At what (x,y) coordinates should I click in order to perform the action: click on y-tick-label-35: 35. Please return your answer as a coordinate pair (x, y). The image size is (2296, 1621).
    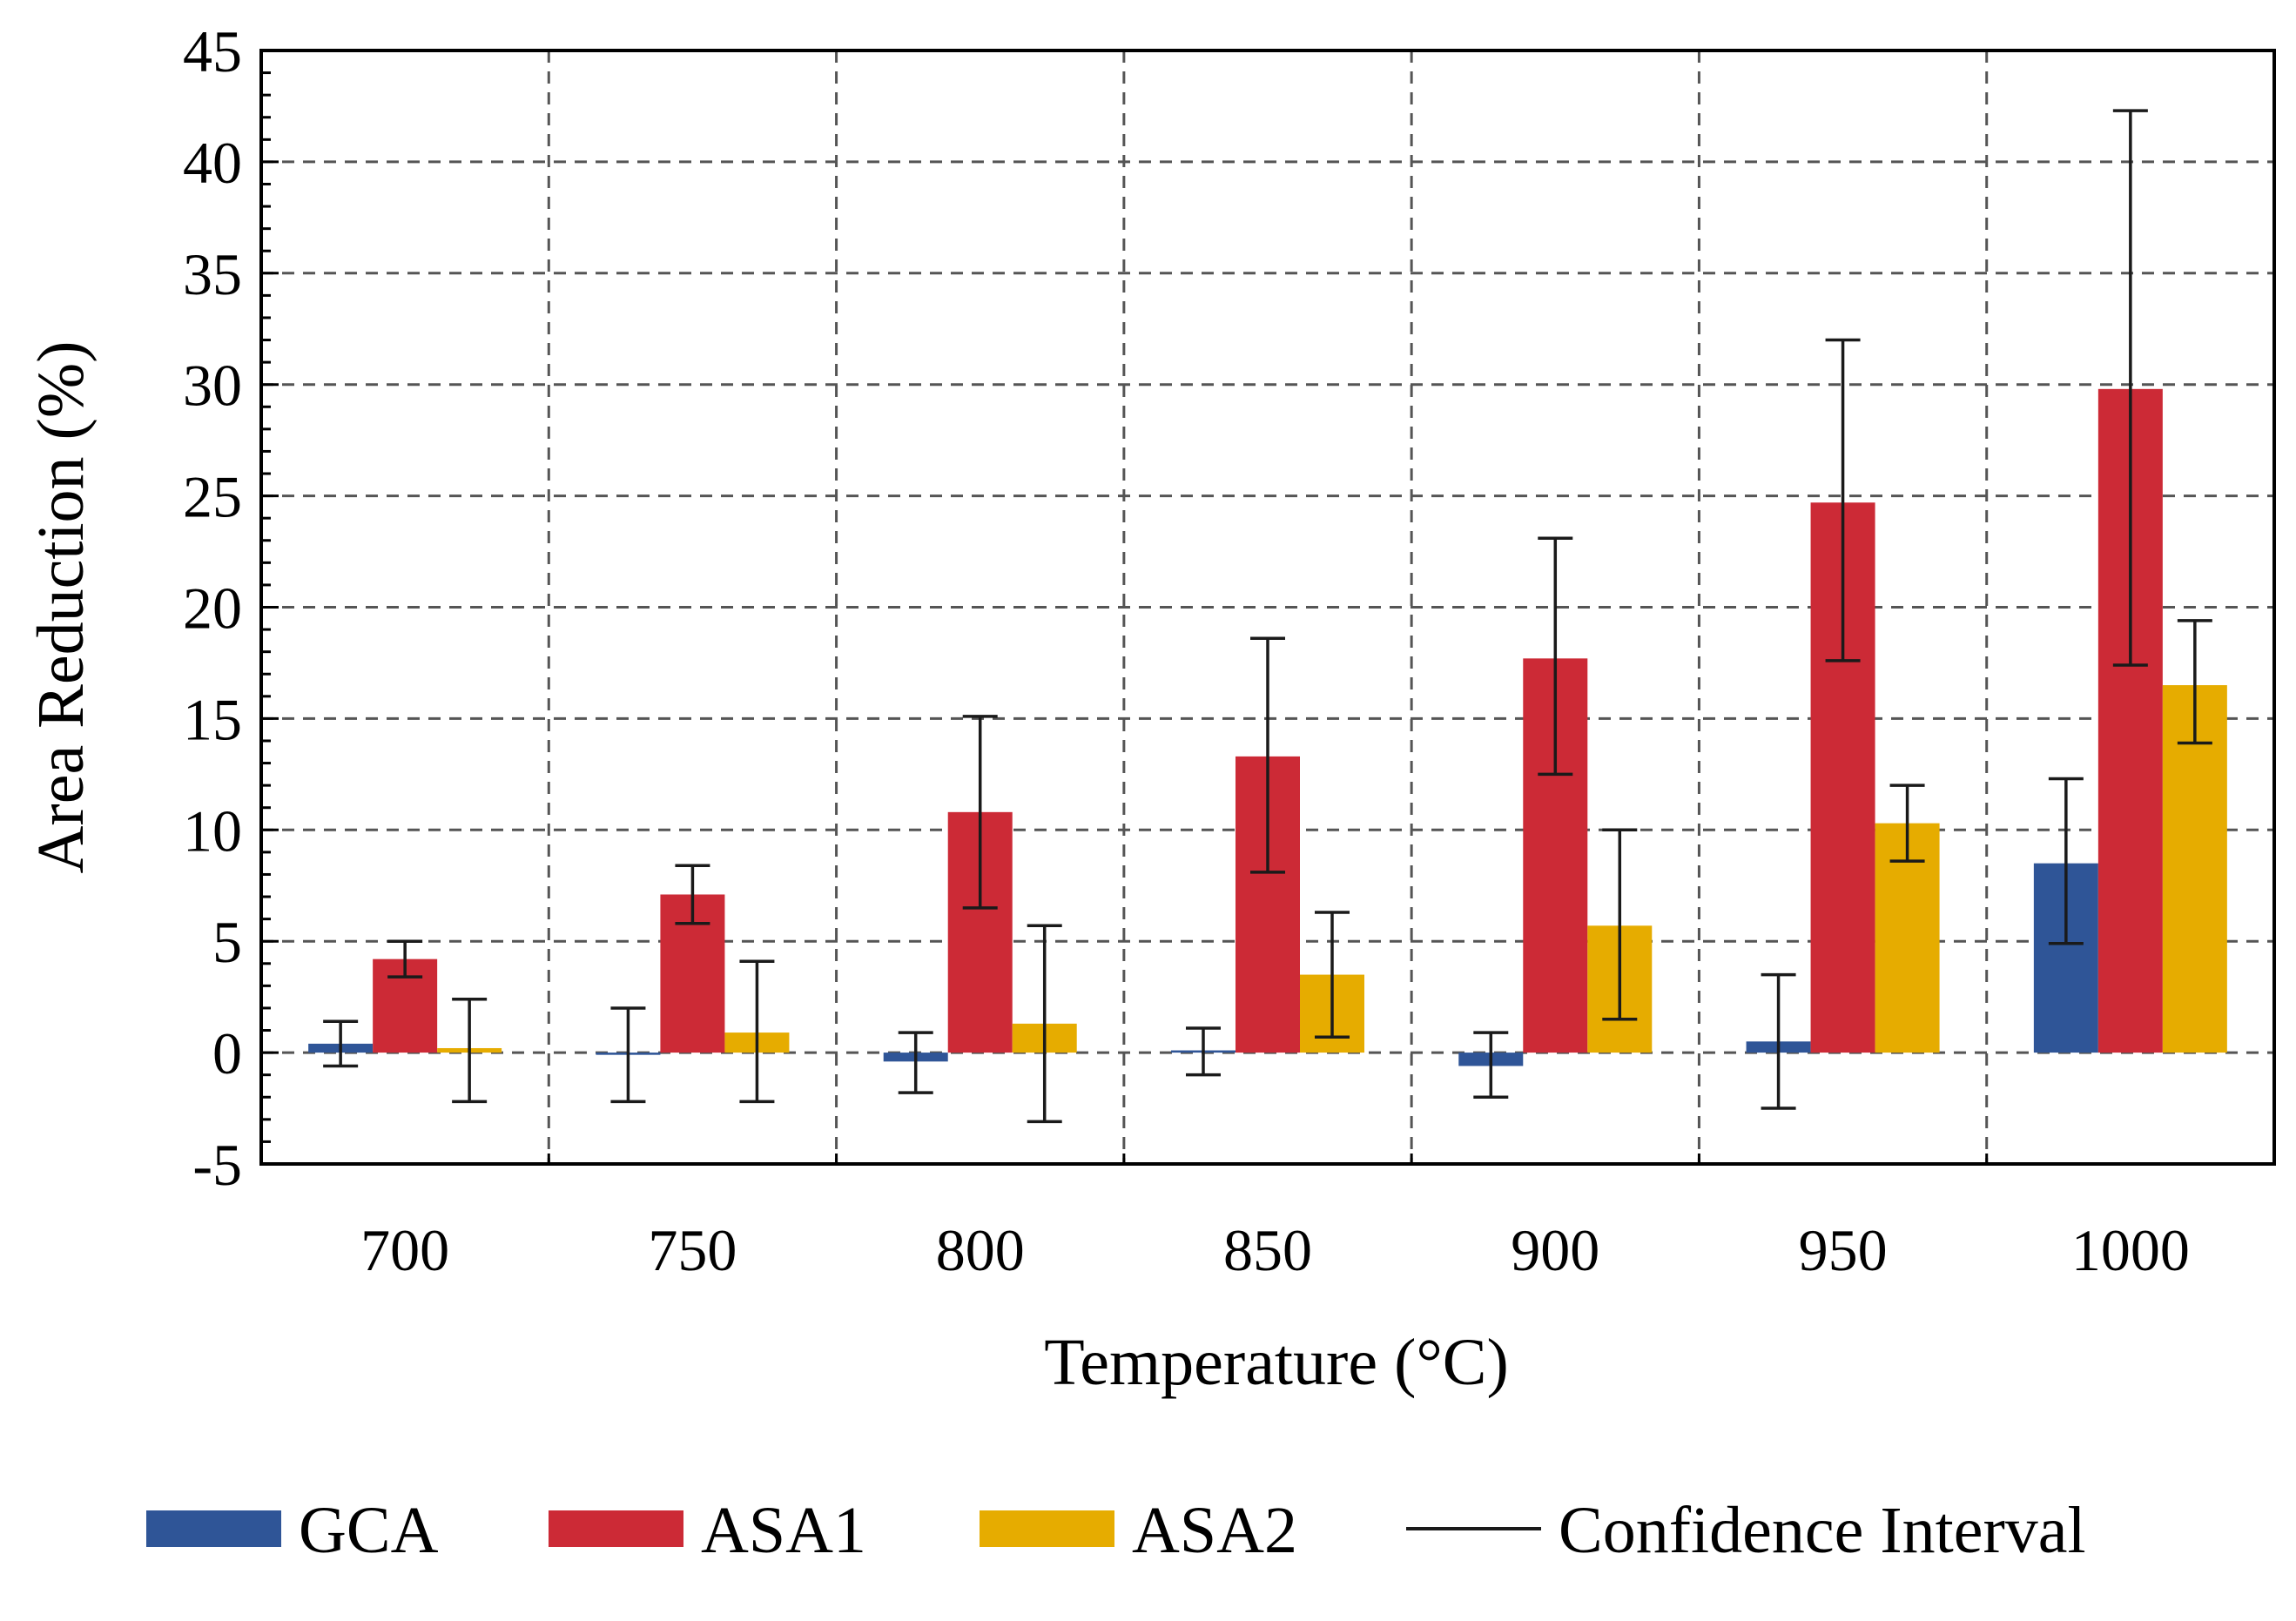
    Looking at the image, I should click on (212, 274).